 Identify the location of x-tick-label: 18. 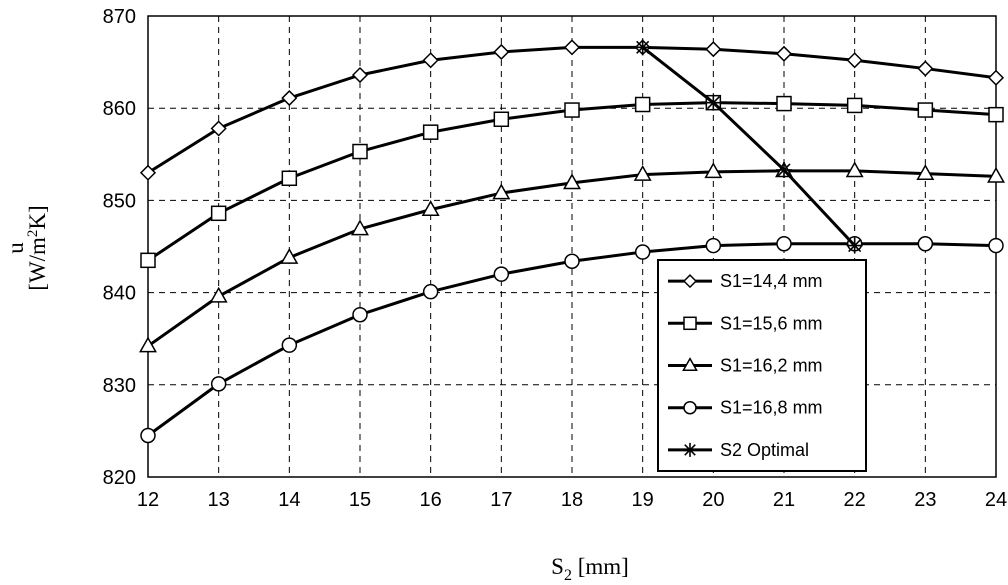
(572, 500).